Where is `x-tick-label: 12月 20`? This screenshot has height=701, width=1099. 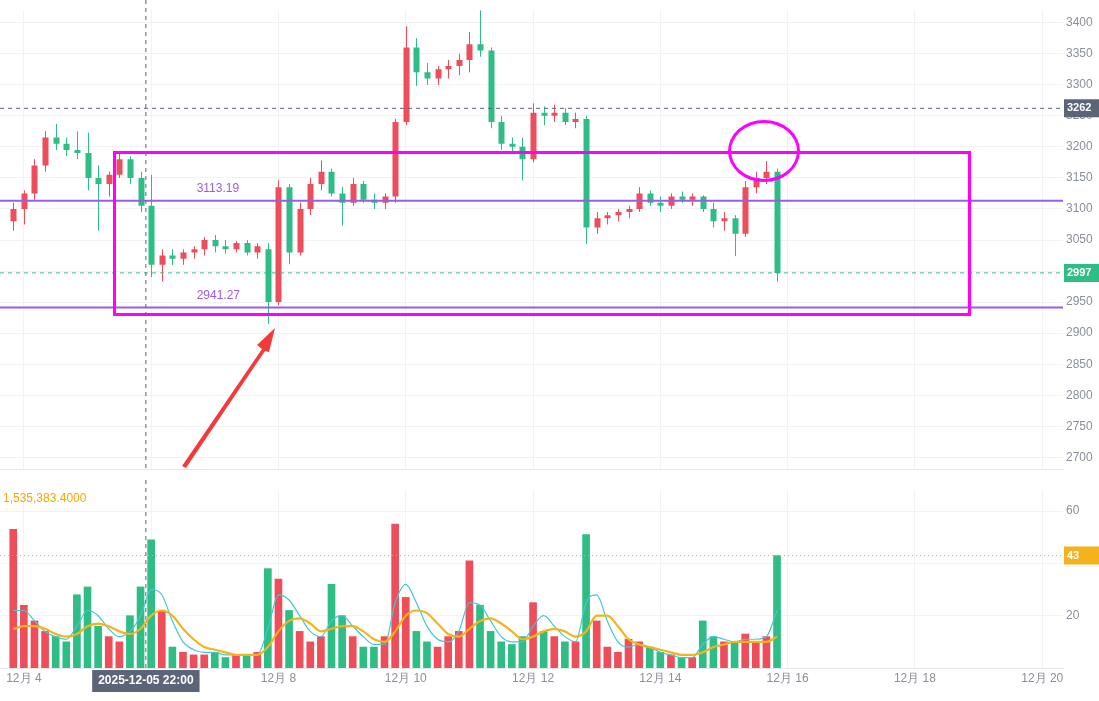 x-tick-label: 12月 20 is located at coordinates (1042, 677).